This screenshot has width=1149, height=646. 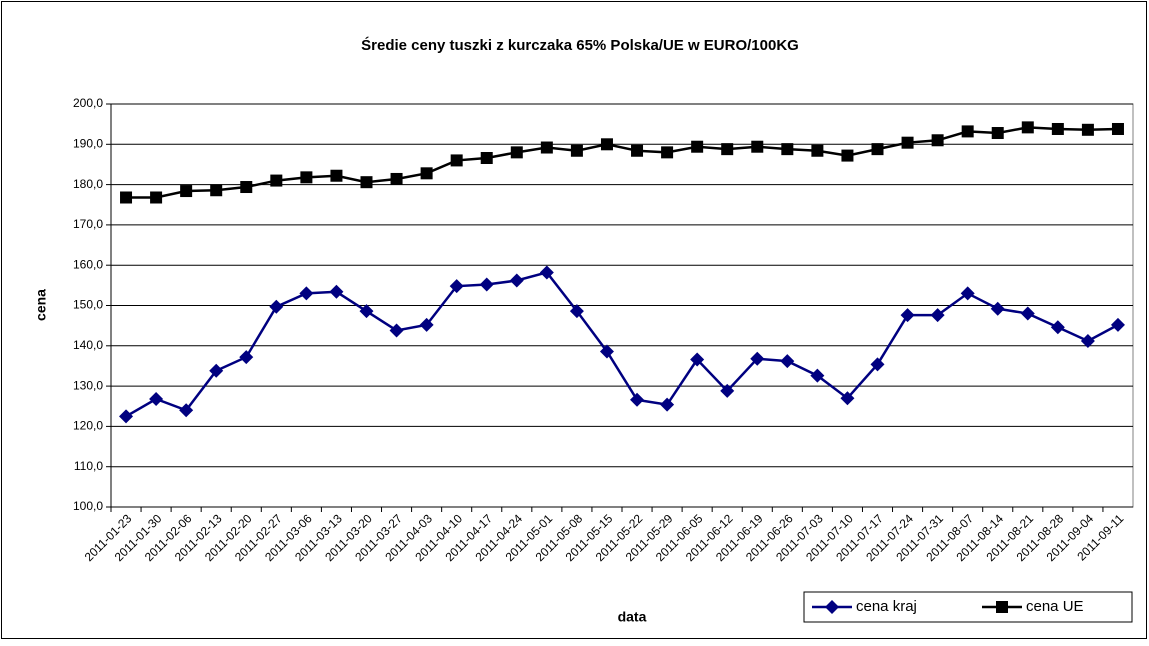 What do you see at coordinates (968, 607) in the screenshot?
I see `legend-box` at bounding box center [968, 607].